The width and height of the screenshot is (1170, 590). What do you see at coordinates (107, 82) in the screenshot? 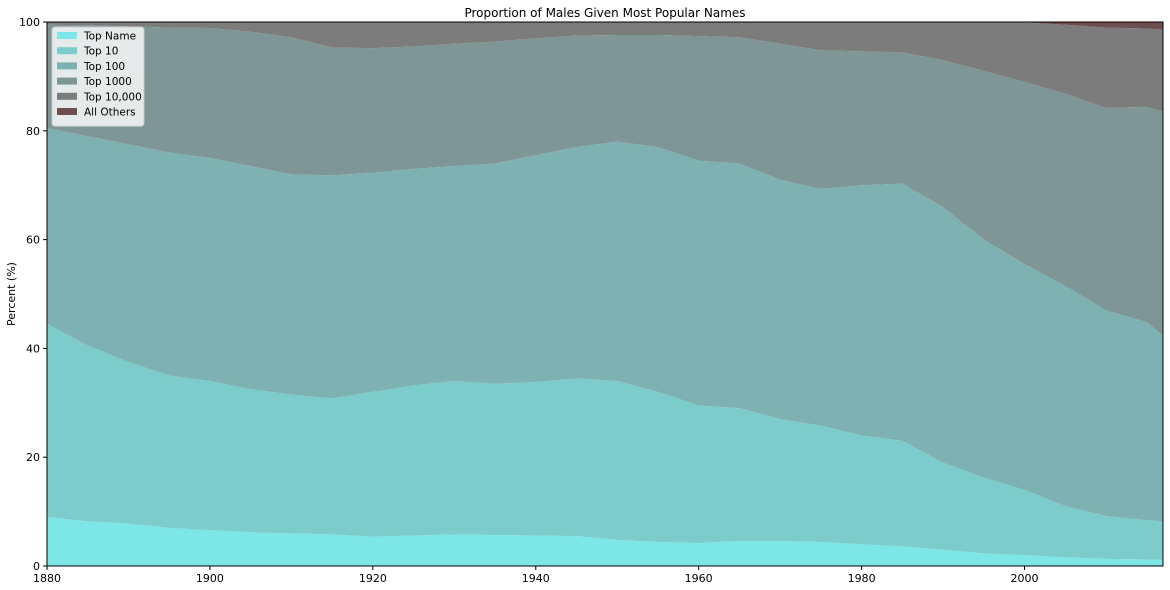
I see `legend-label-top-1000: Top 1000` at bounding box center [107, 82].